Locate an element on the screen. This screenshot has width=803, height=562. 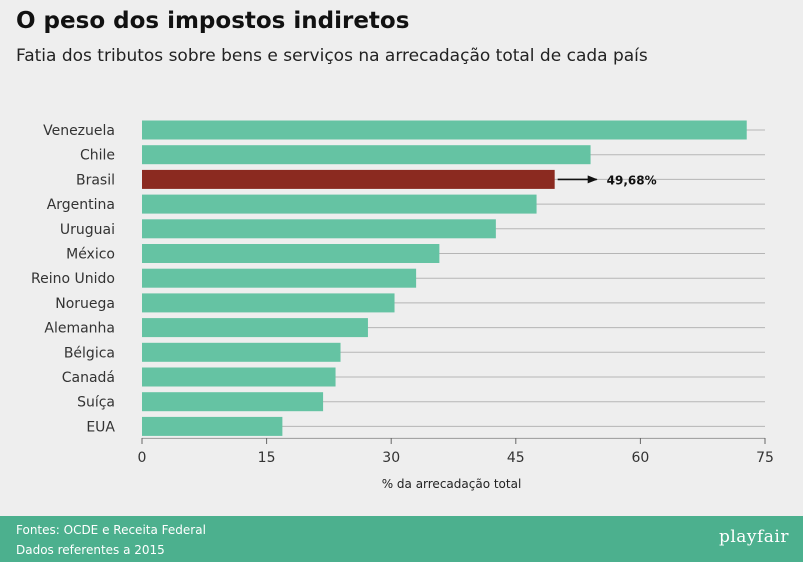
category-label-venezuela: Venezuela is located at coordinates (79, 131).